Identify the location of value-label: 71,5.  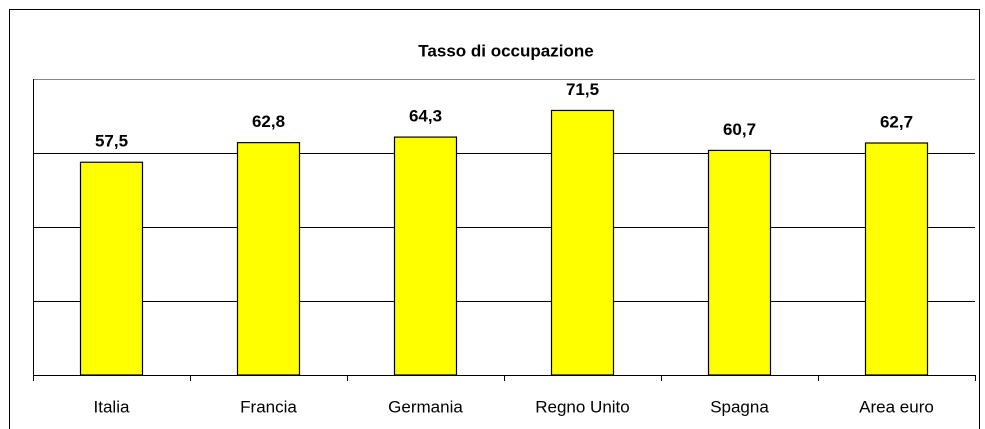
(582, 89).